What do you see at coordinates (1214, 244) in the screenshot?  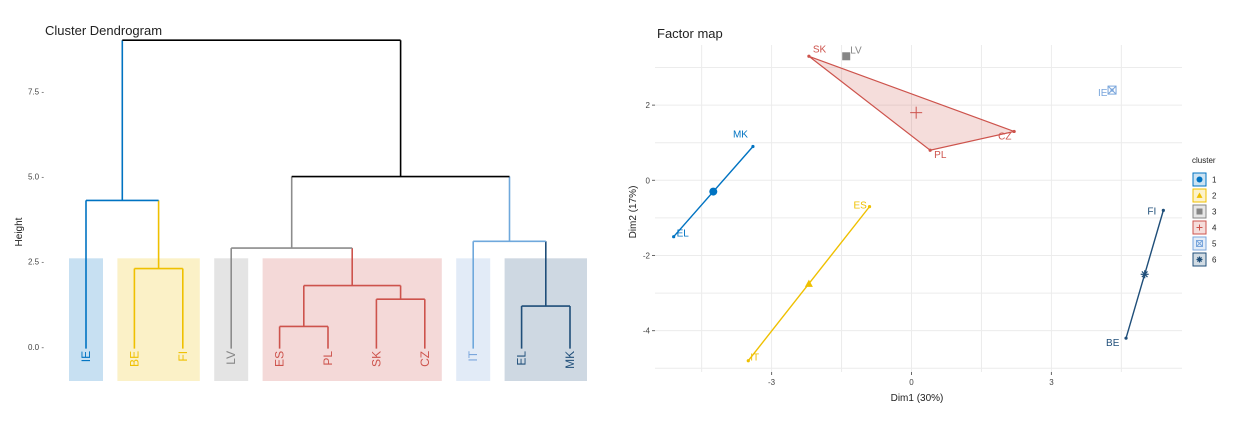 I see `legend-label-5: 5` at bounding box center [1214, 244].